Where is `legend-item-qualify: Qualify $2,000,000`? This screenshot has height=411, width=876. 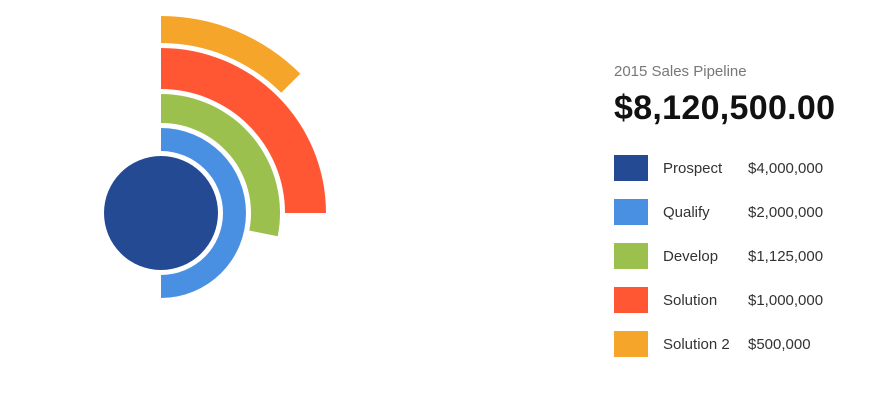 legend-item-qualify: Qualify $2,000,000 is located at coordinates (739, 212).